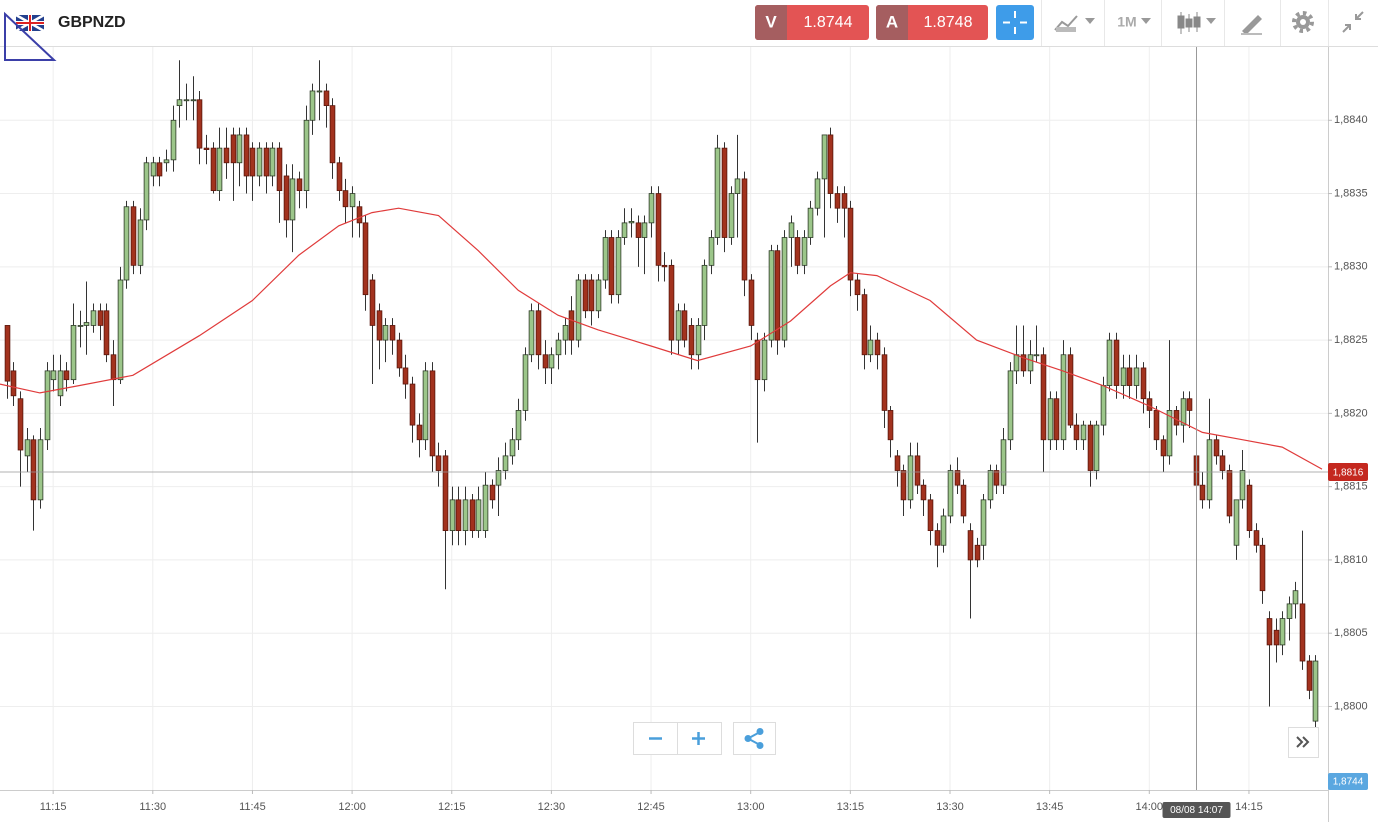 This screenshot has height=822, width=1378. I want to click on header-bar, so click(689, 23).